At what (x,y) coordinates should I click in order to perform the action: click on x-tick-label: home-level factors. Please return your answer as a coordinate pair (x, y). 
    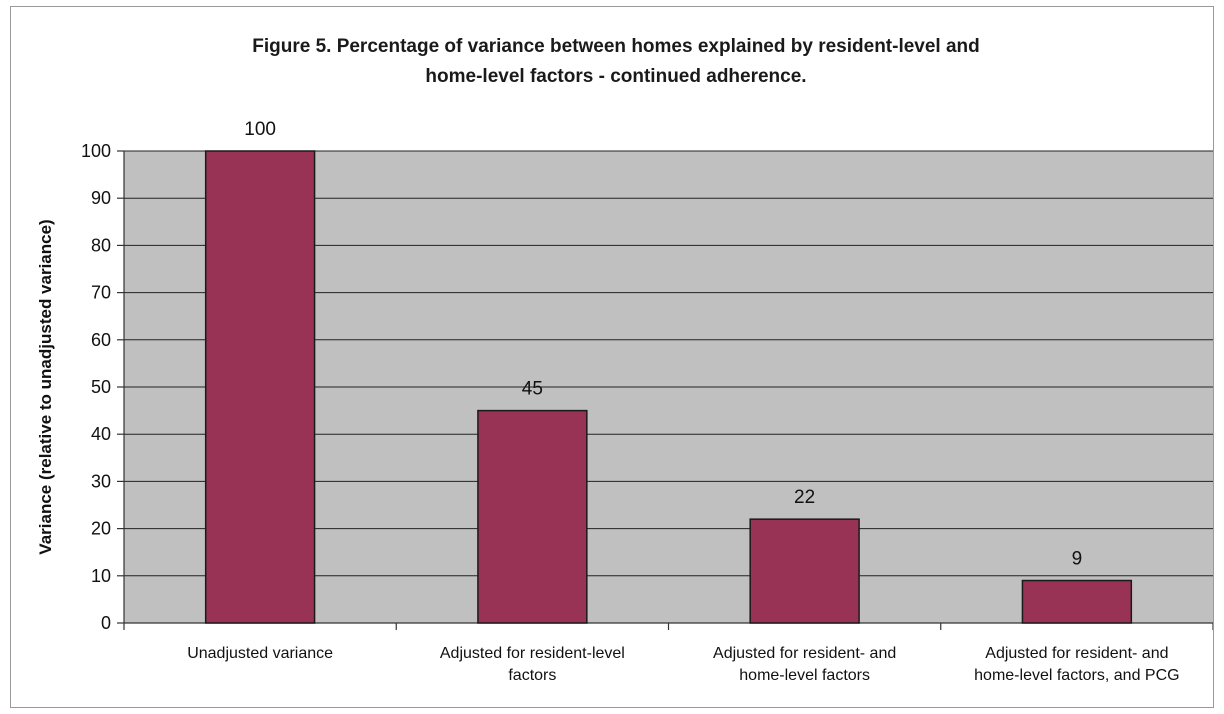
    Looking at the image, I should click on (804, 675).